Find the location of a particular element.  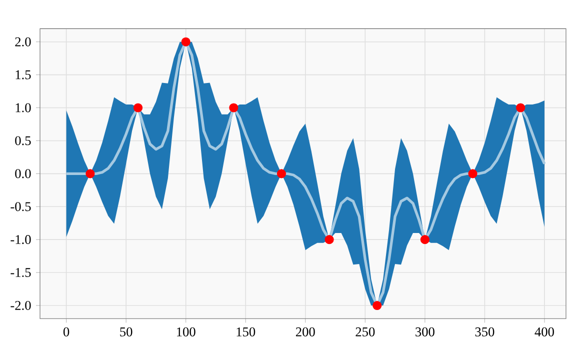

y-tick-label: -1.0 is located at coordinates (20, 239).